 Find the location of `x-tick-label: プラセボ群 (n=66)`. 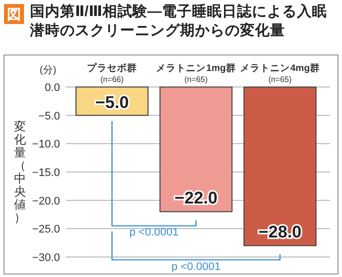

x-tick-label: プラセボ群 (n=66) is located at coordinates (112, 73).